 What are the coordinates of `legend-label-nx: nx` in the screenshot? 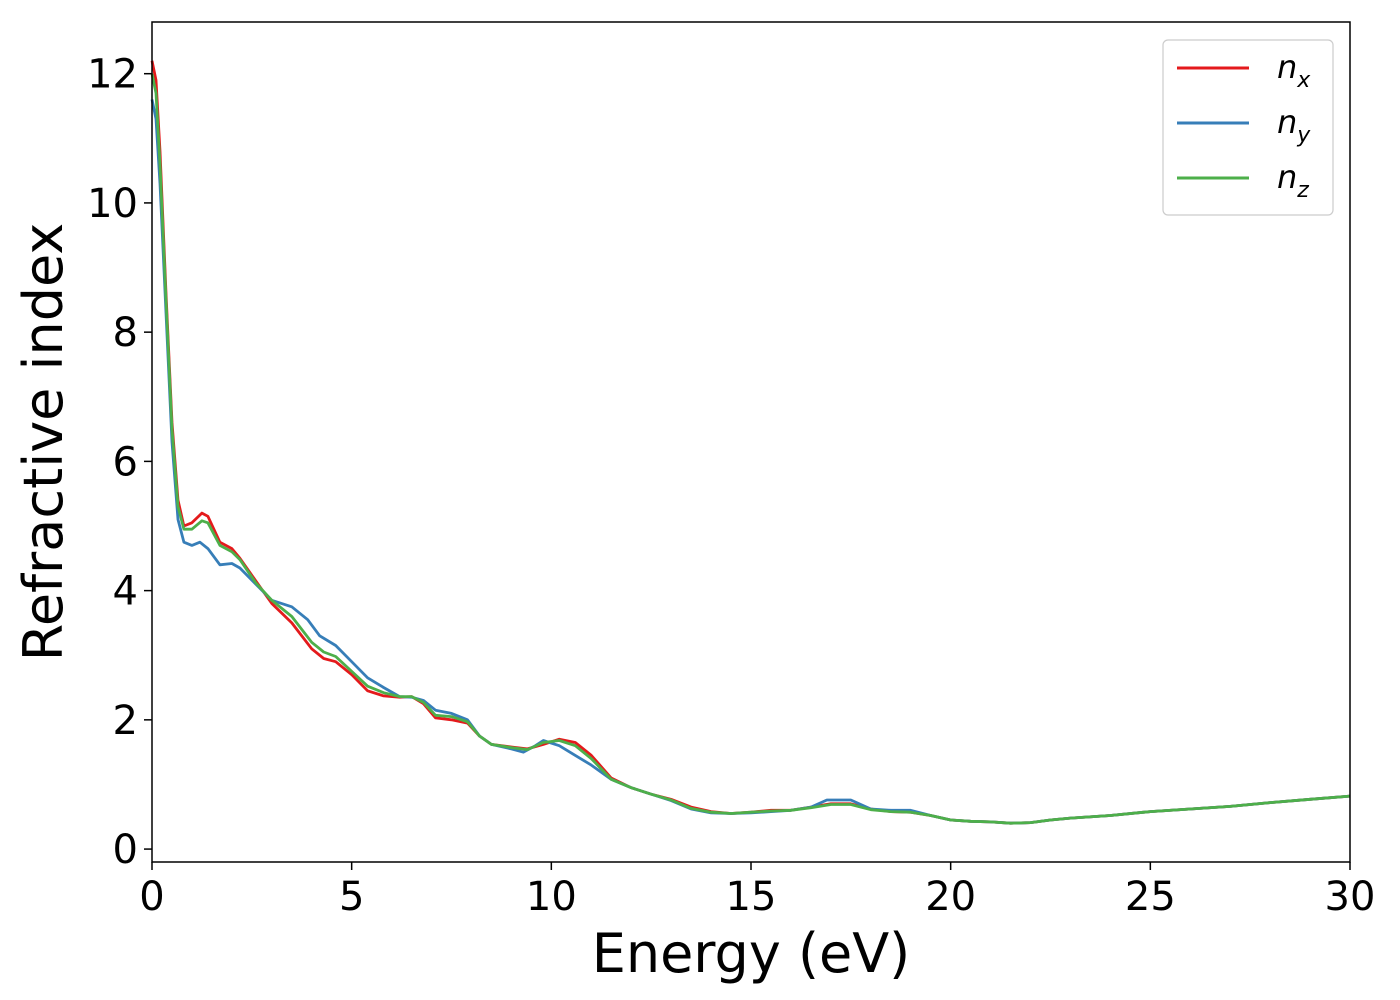 It's located at (1294, 70).